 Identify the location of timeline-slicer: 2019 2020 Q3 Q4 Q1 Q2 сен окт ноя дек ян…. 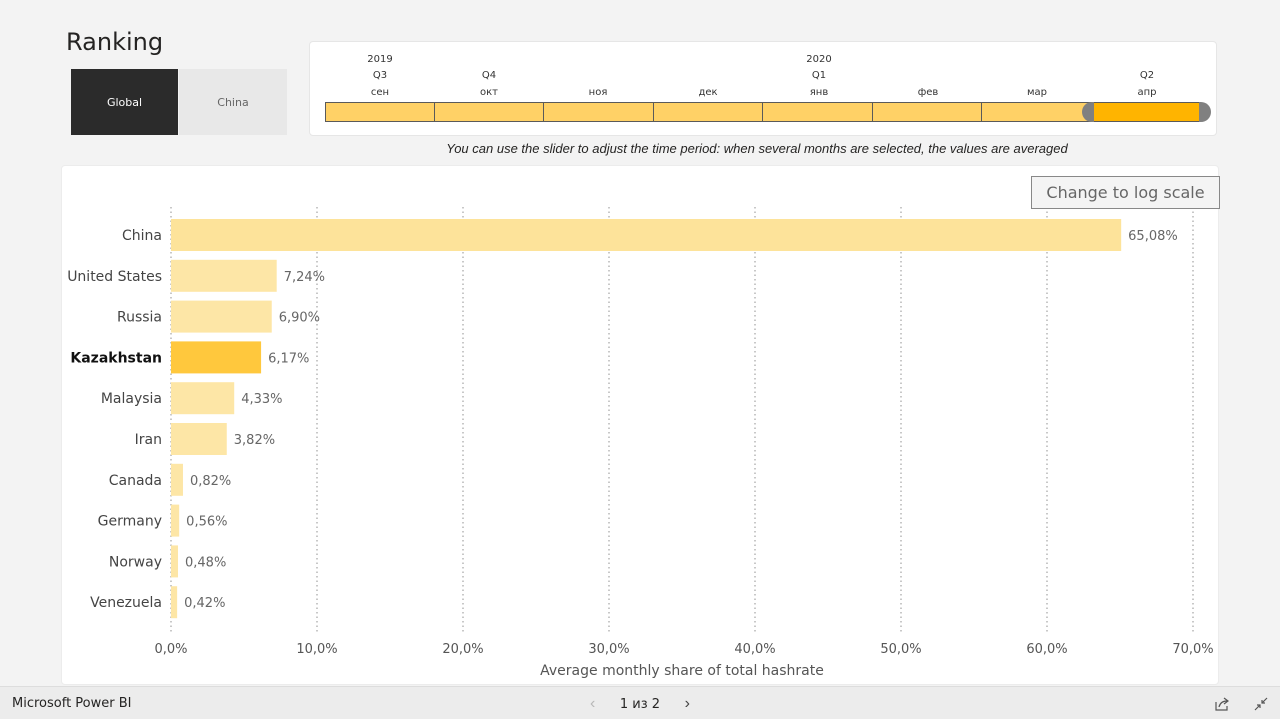
(763, 88).